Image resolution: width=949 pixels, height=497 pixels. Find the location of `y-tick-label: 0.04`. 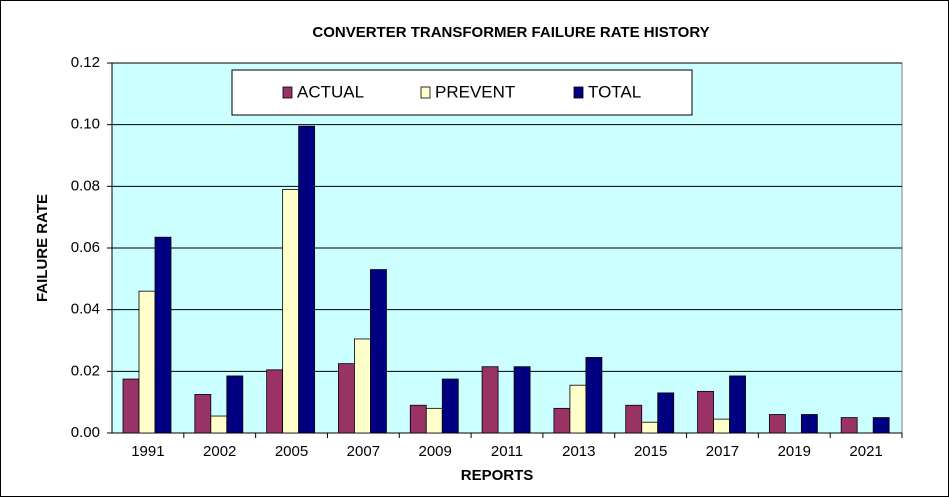

y-tick-label: 0.04 is located at coordinates (85, 309).